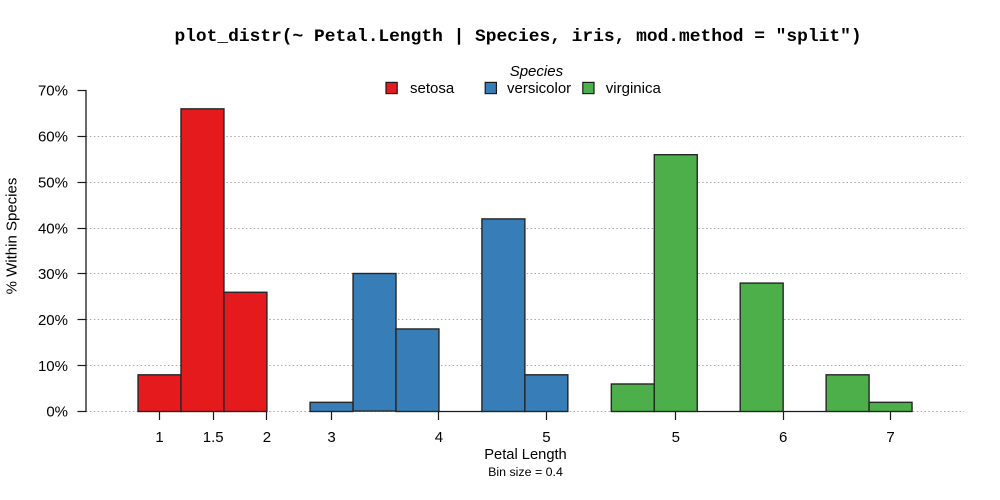  Describe the element at coordinates (432, 88) in the screenshot. I see `svg-text: setosa` at that location.